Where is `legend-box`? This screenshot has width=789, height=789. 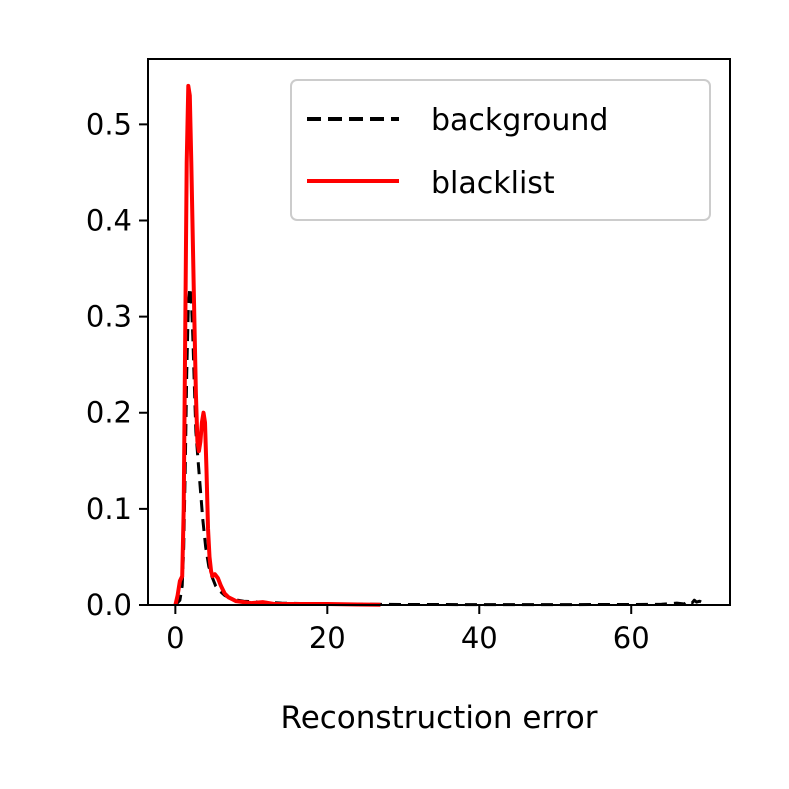
legend-box is located at coordinates (500, 150).